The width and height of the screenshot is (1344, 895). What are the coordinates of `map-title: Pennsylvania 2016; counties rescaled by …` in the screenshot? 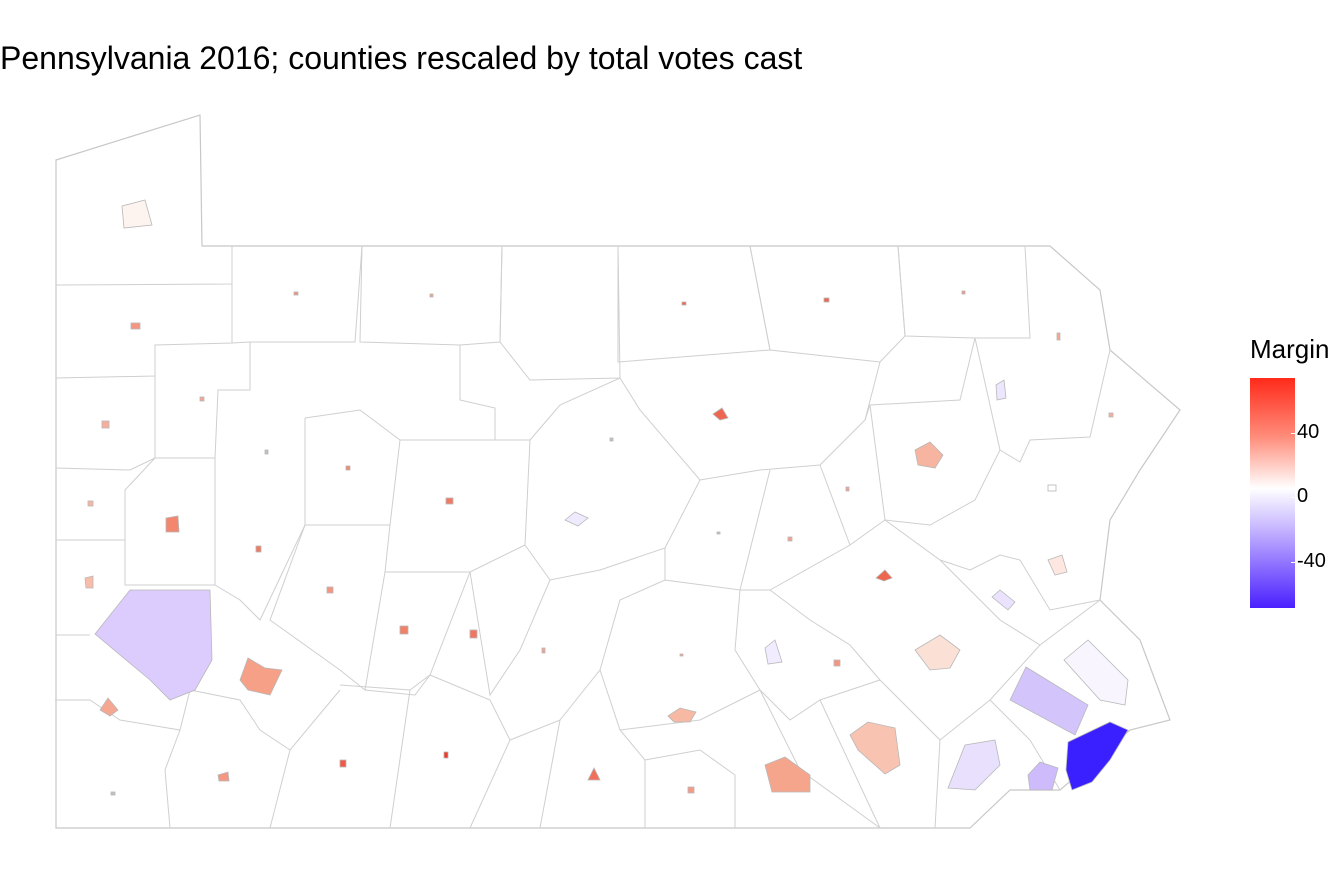 It's located at (401, 58).